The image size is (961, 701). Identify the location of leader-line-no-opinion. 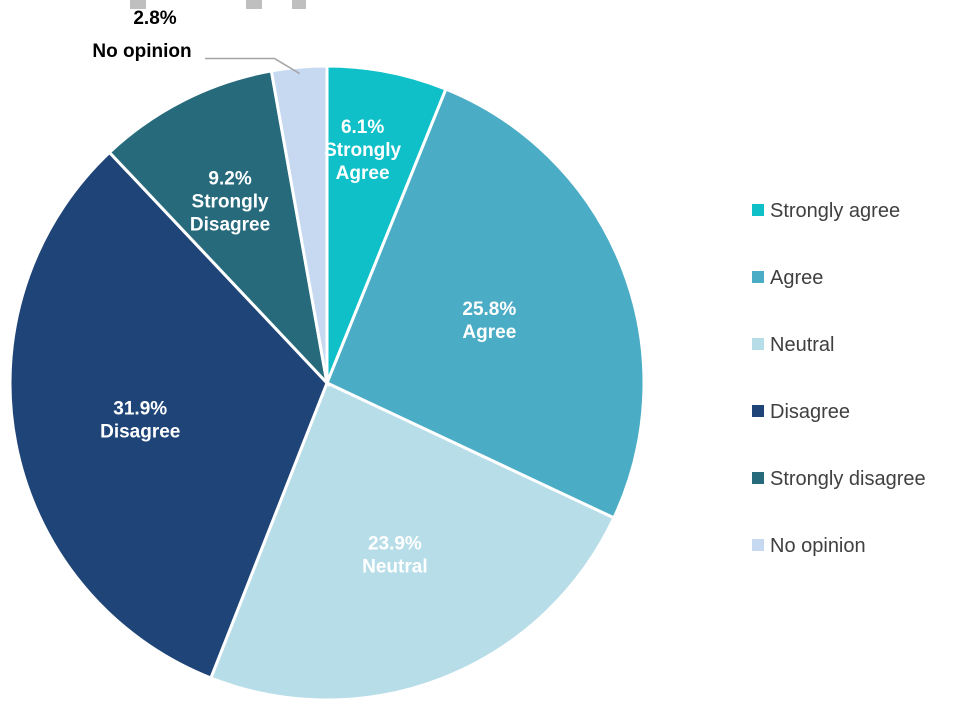
(253, 66).